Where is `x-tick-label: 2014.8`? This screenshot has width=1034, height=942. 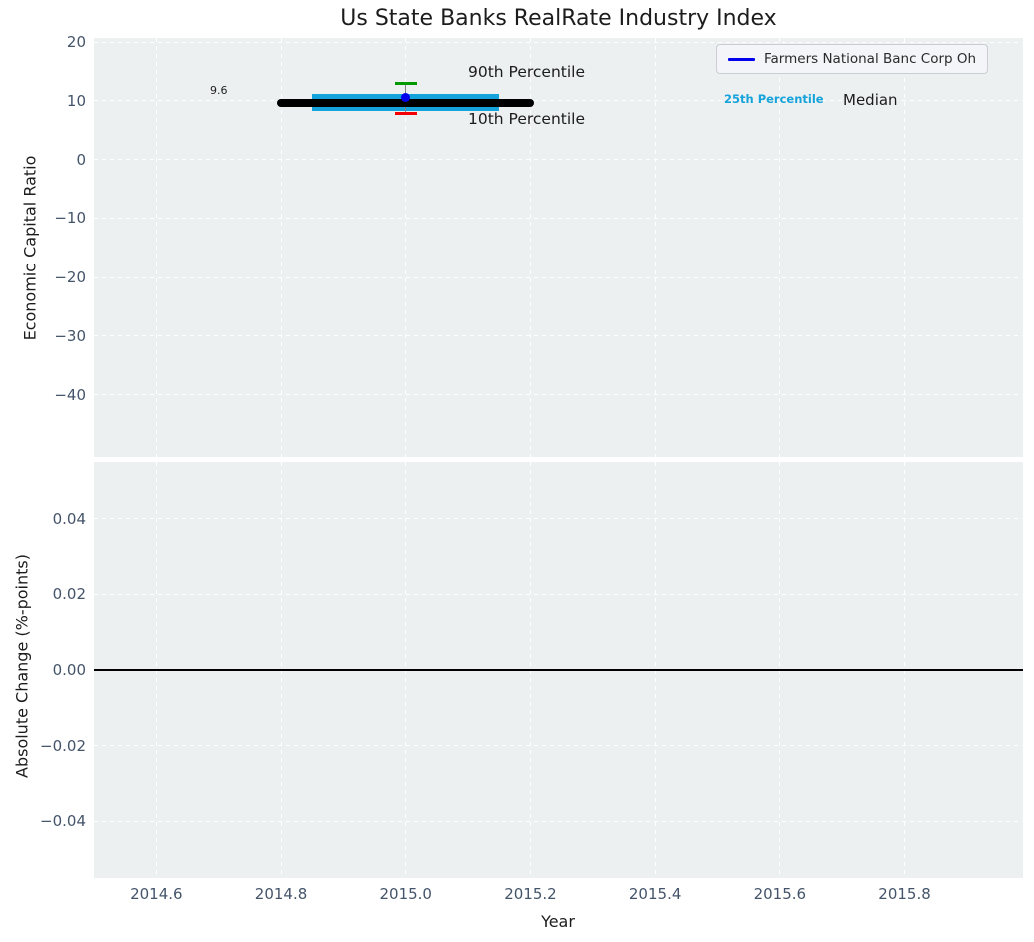 x-tick-label: 2014.8 is located at coordinates (281, 894).